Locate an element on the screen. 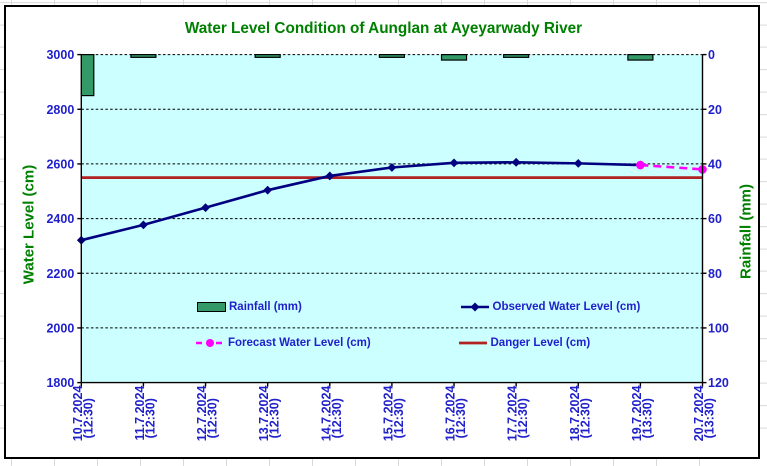 The height and width of the screenshot is (466, 767). rainfall-swatch-icon is located at coordinates (211, 307).